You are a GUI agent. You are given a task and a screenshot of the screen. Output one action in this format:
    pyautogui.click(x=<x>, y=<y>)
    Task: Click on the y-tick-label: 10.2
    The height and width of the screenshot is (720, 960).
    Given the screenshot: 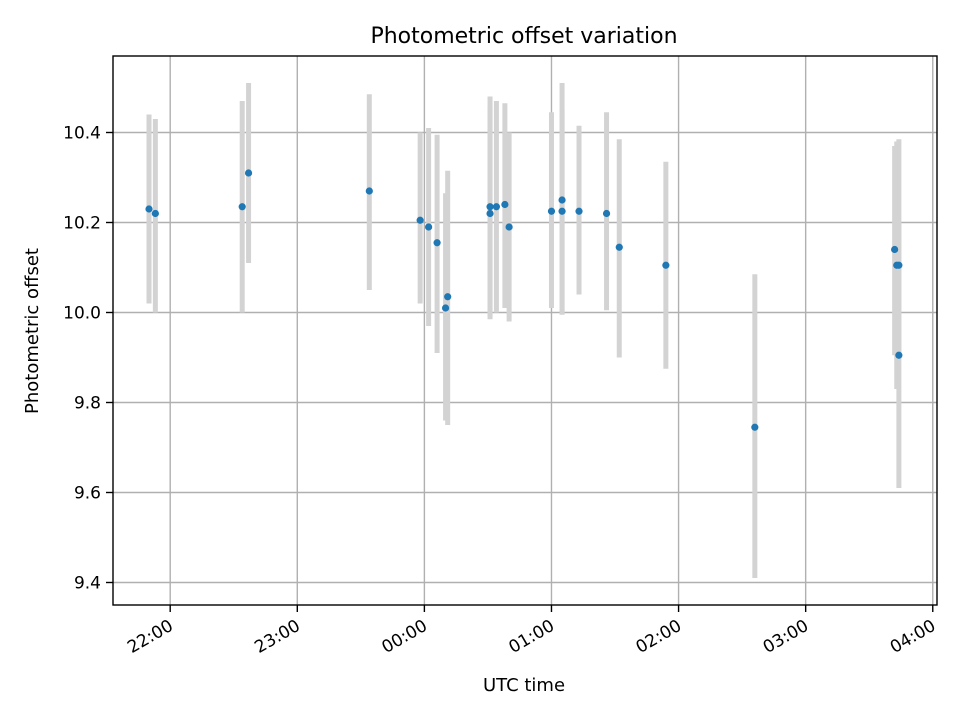 What is the action you would take?
    pyautogui.click(x=82, y=224)
    